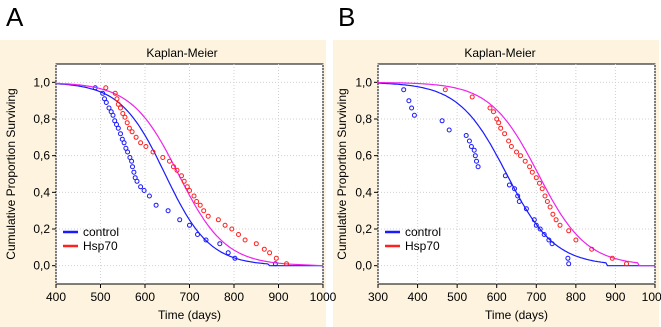  Describe the element at coordinates (363, 229) in the screenshot. I see `y-tick-label: 0,2` at that location.